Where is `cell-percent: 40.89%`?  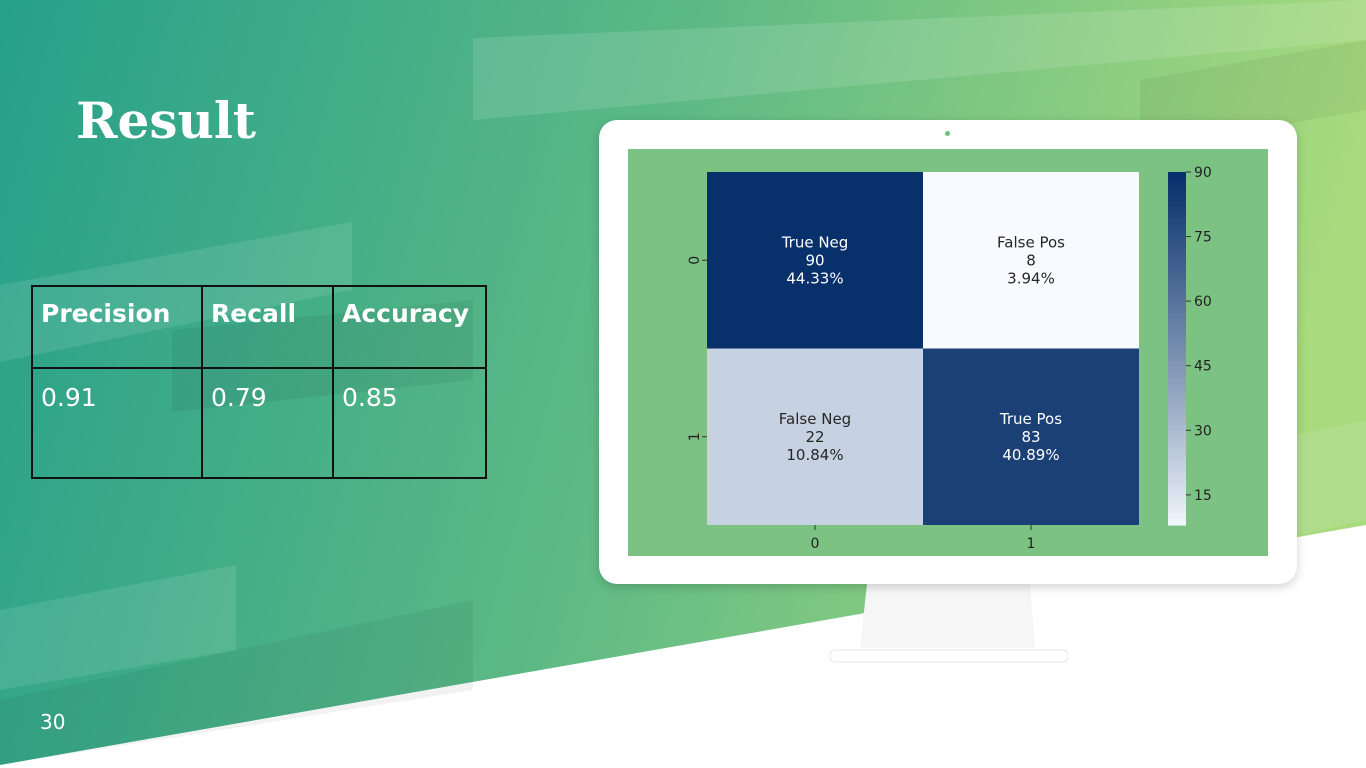
cell-percent: 40.89% is located at coordinates (1030, 455).